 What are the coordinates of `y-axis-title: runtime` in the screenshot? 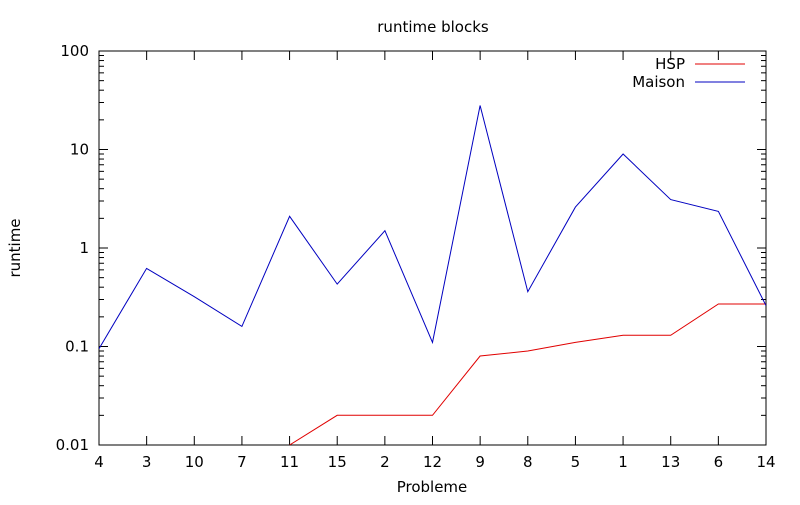 It's located at (15, 247).